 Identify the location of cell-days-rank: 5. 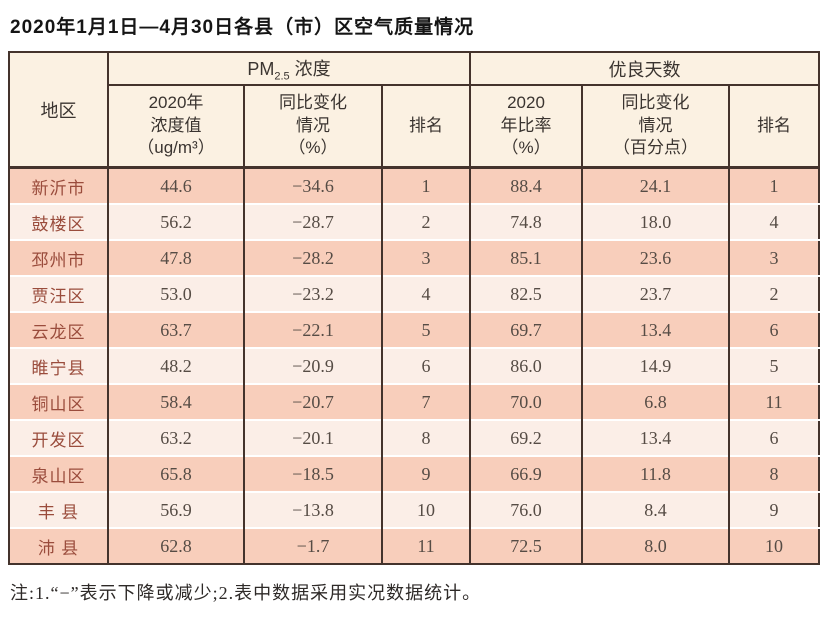
(774, 365).